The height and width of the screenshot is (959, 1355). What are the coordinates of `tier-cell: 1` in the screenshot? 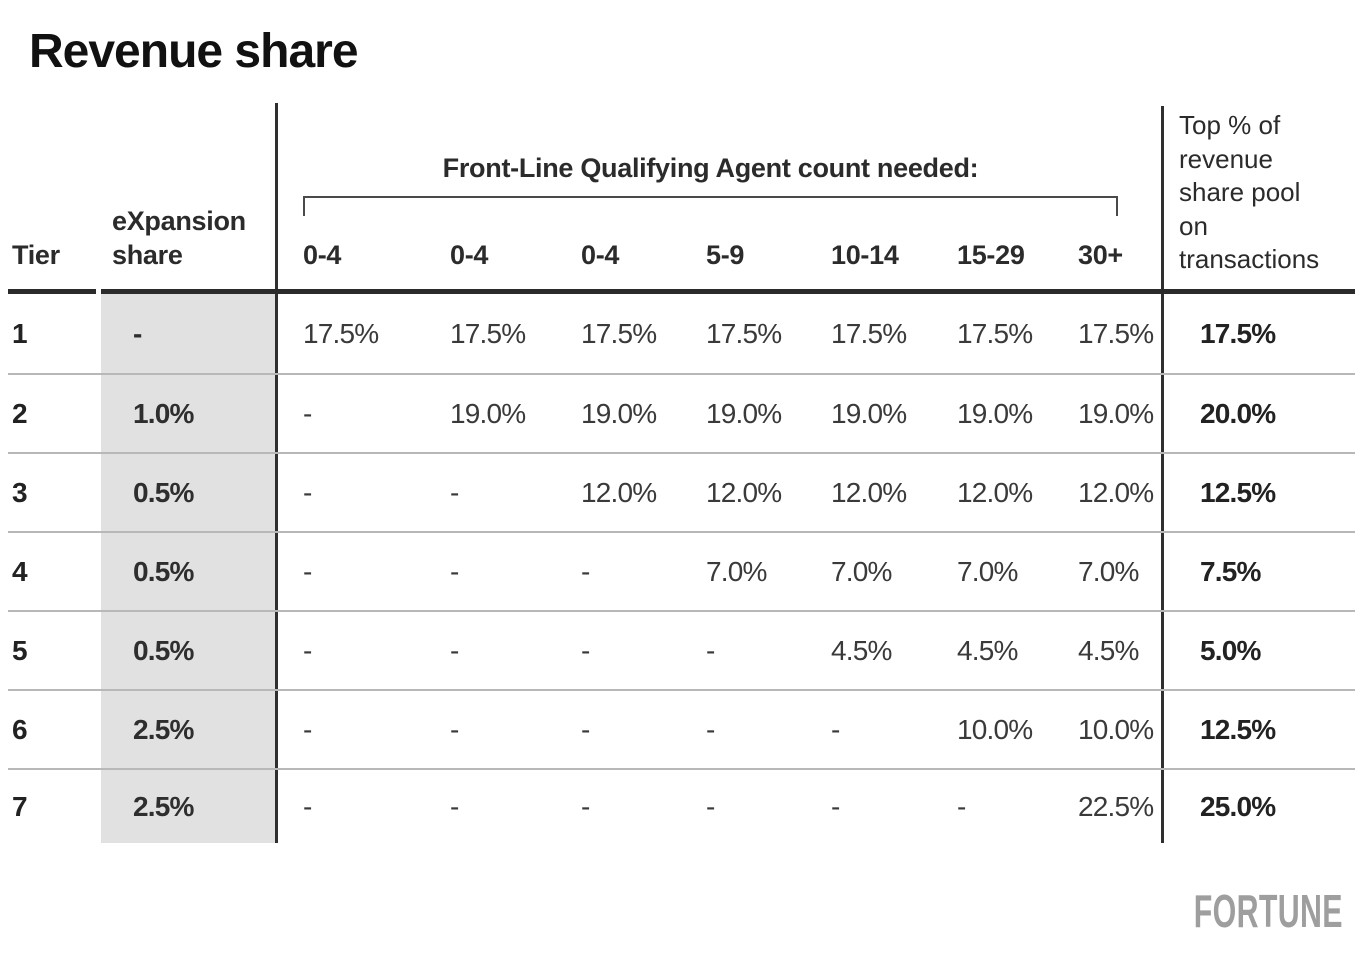 It's located at (20, 333).